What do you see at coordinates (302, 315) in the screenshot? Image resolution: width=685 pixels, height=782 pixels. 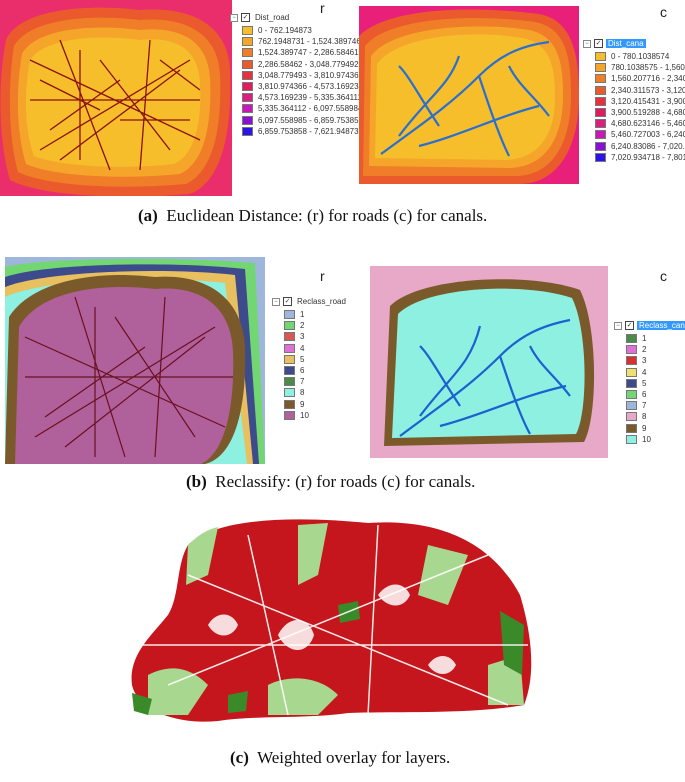 I see `legend-class-label: 1` at bounding box center [302, 315].